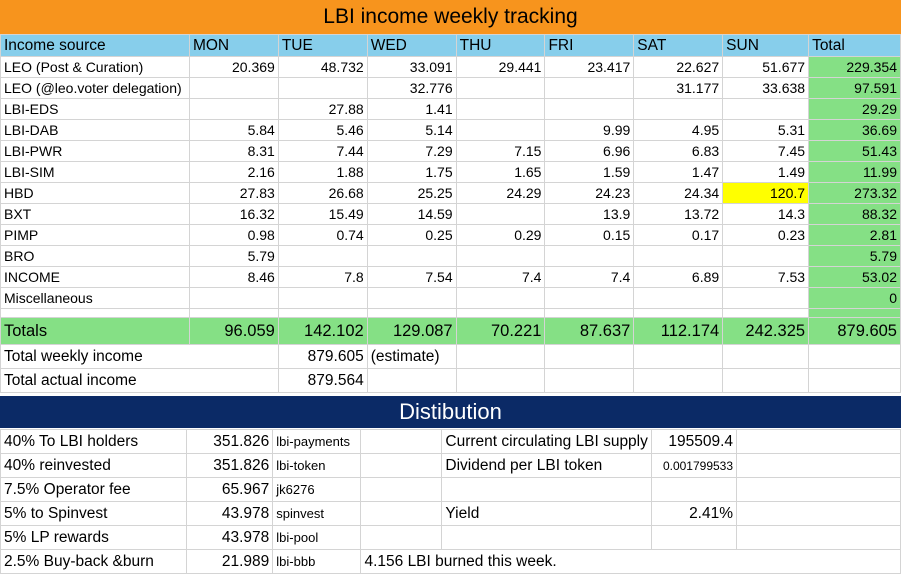  Describe the element at coordinates (589, 67) in the screenshot. I see `fri-cell: 23.417` at that location.